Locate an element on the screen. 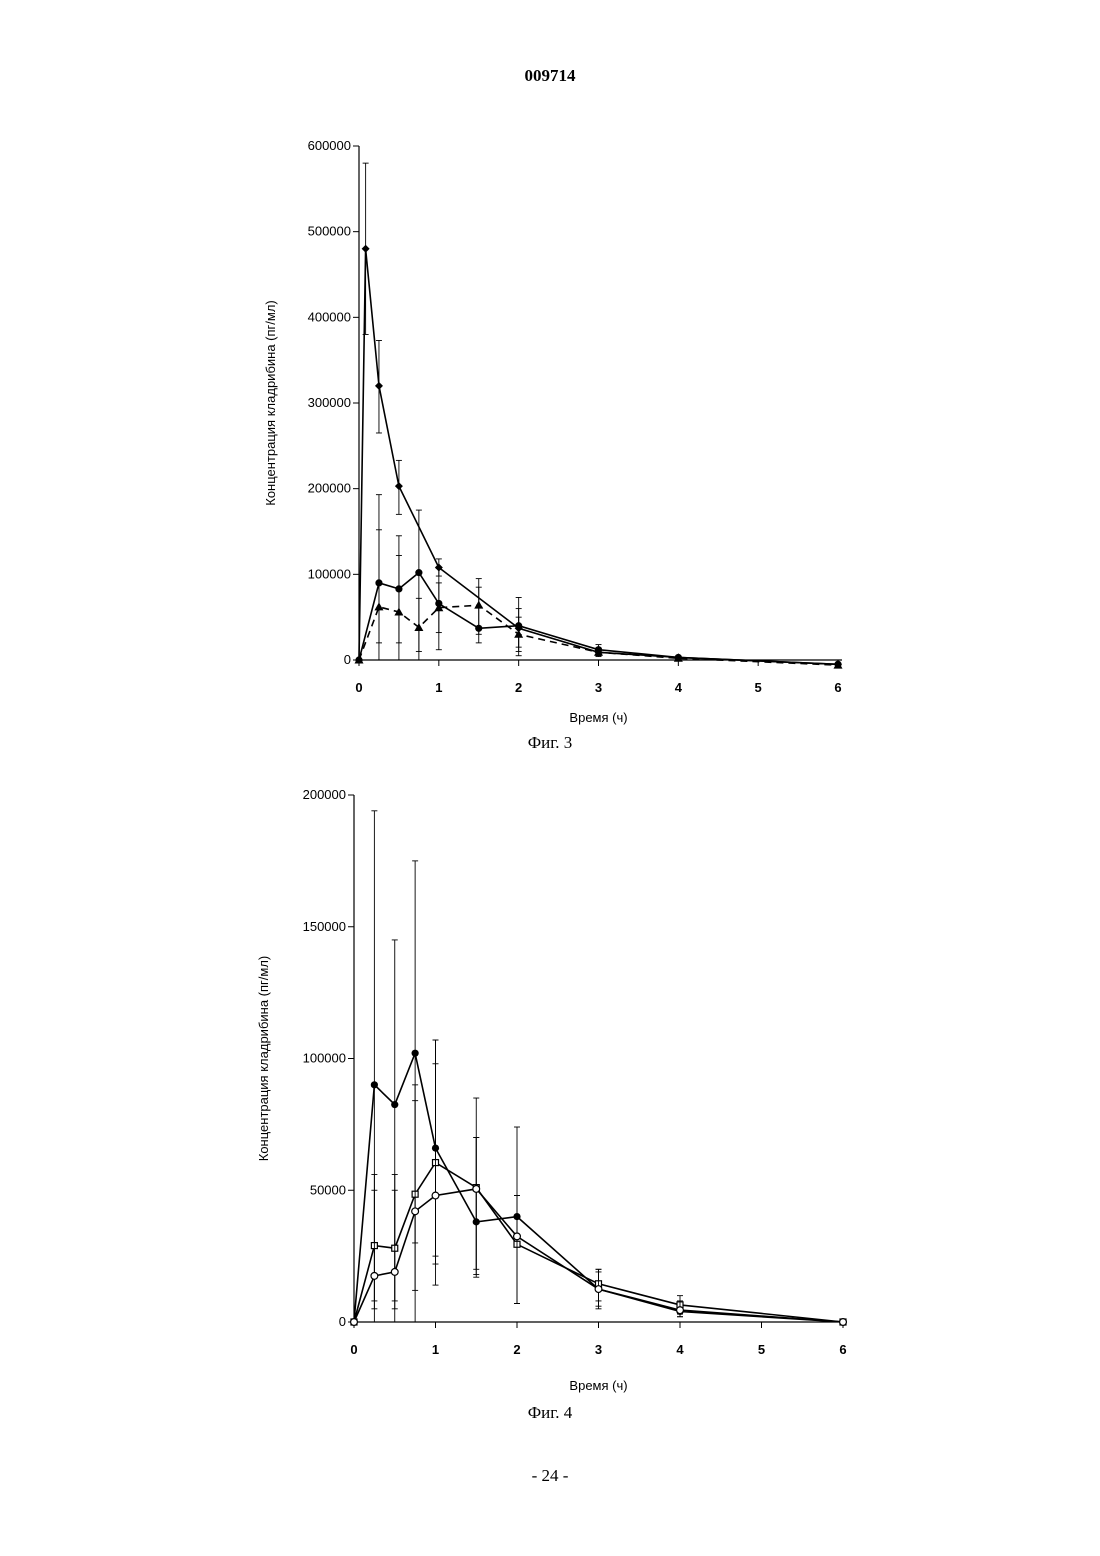 The width and height of the screenshot is (1100, 1556). x-tick-label: 6 is located at coordinates (842, 1349).